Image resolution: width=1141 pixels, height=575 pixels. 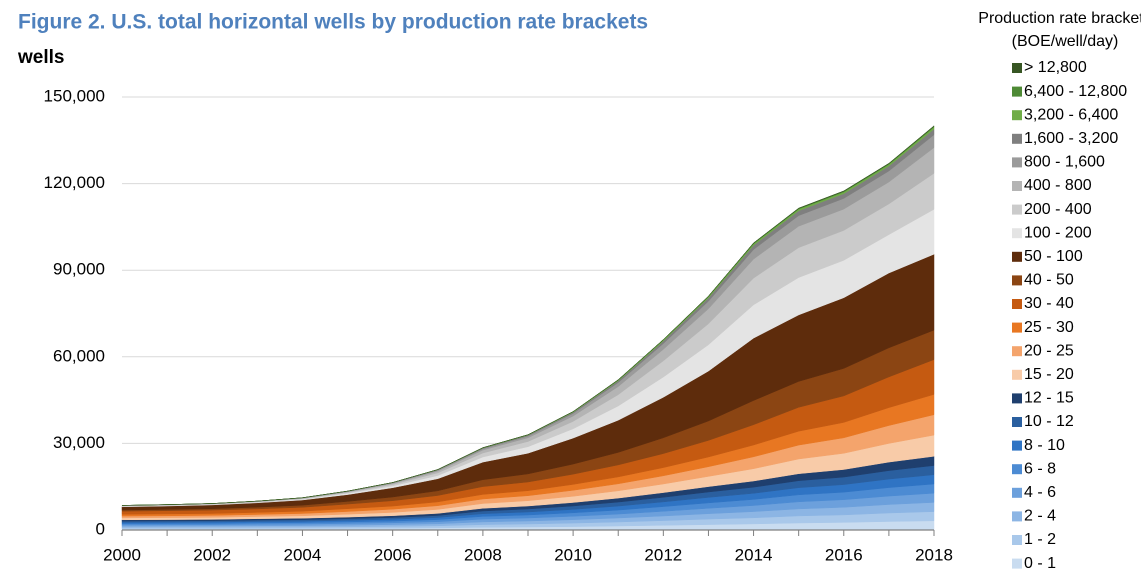 What do you see at coordinates (212, 554) in the screenshot?
I see `x-tick-label: 2002` at bounding box center [212, 554].